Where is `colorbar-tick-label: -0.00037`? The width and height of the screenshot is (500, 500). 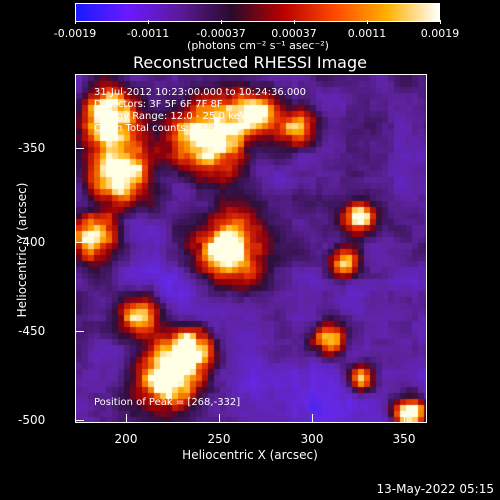
colorbar-tick-label: -0.00037 is located at coordinates (221, 33).